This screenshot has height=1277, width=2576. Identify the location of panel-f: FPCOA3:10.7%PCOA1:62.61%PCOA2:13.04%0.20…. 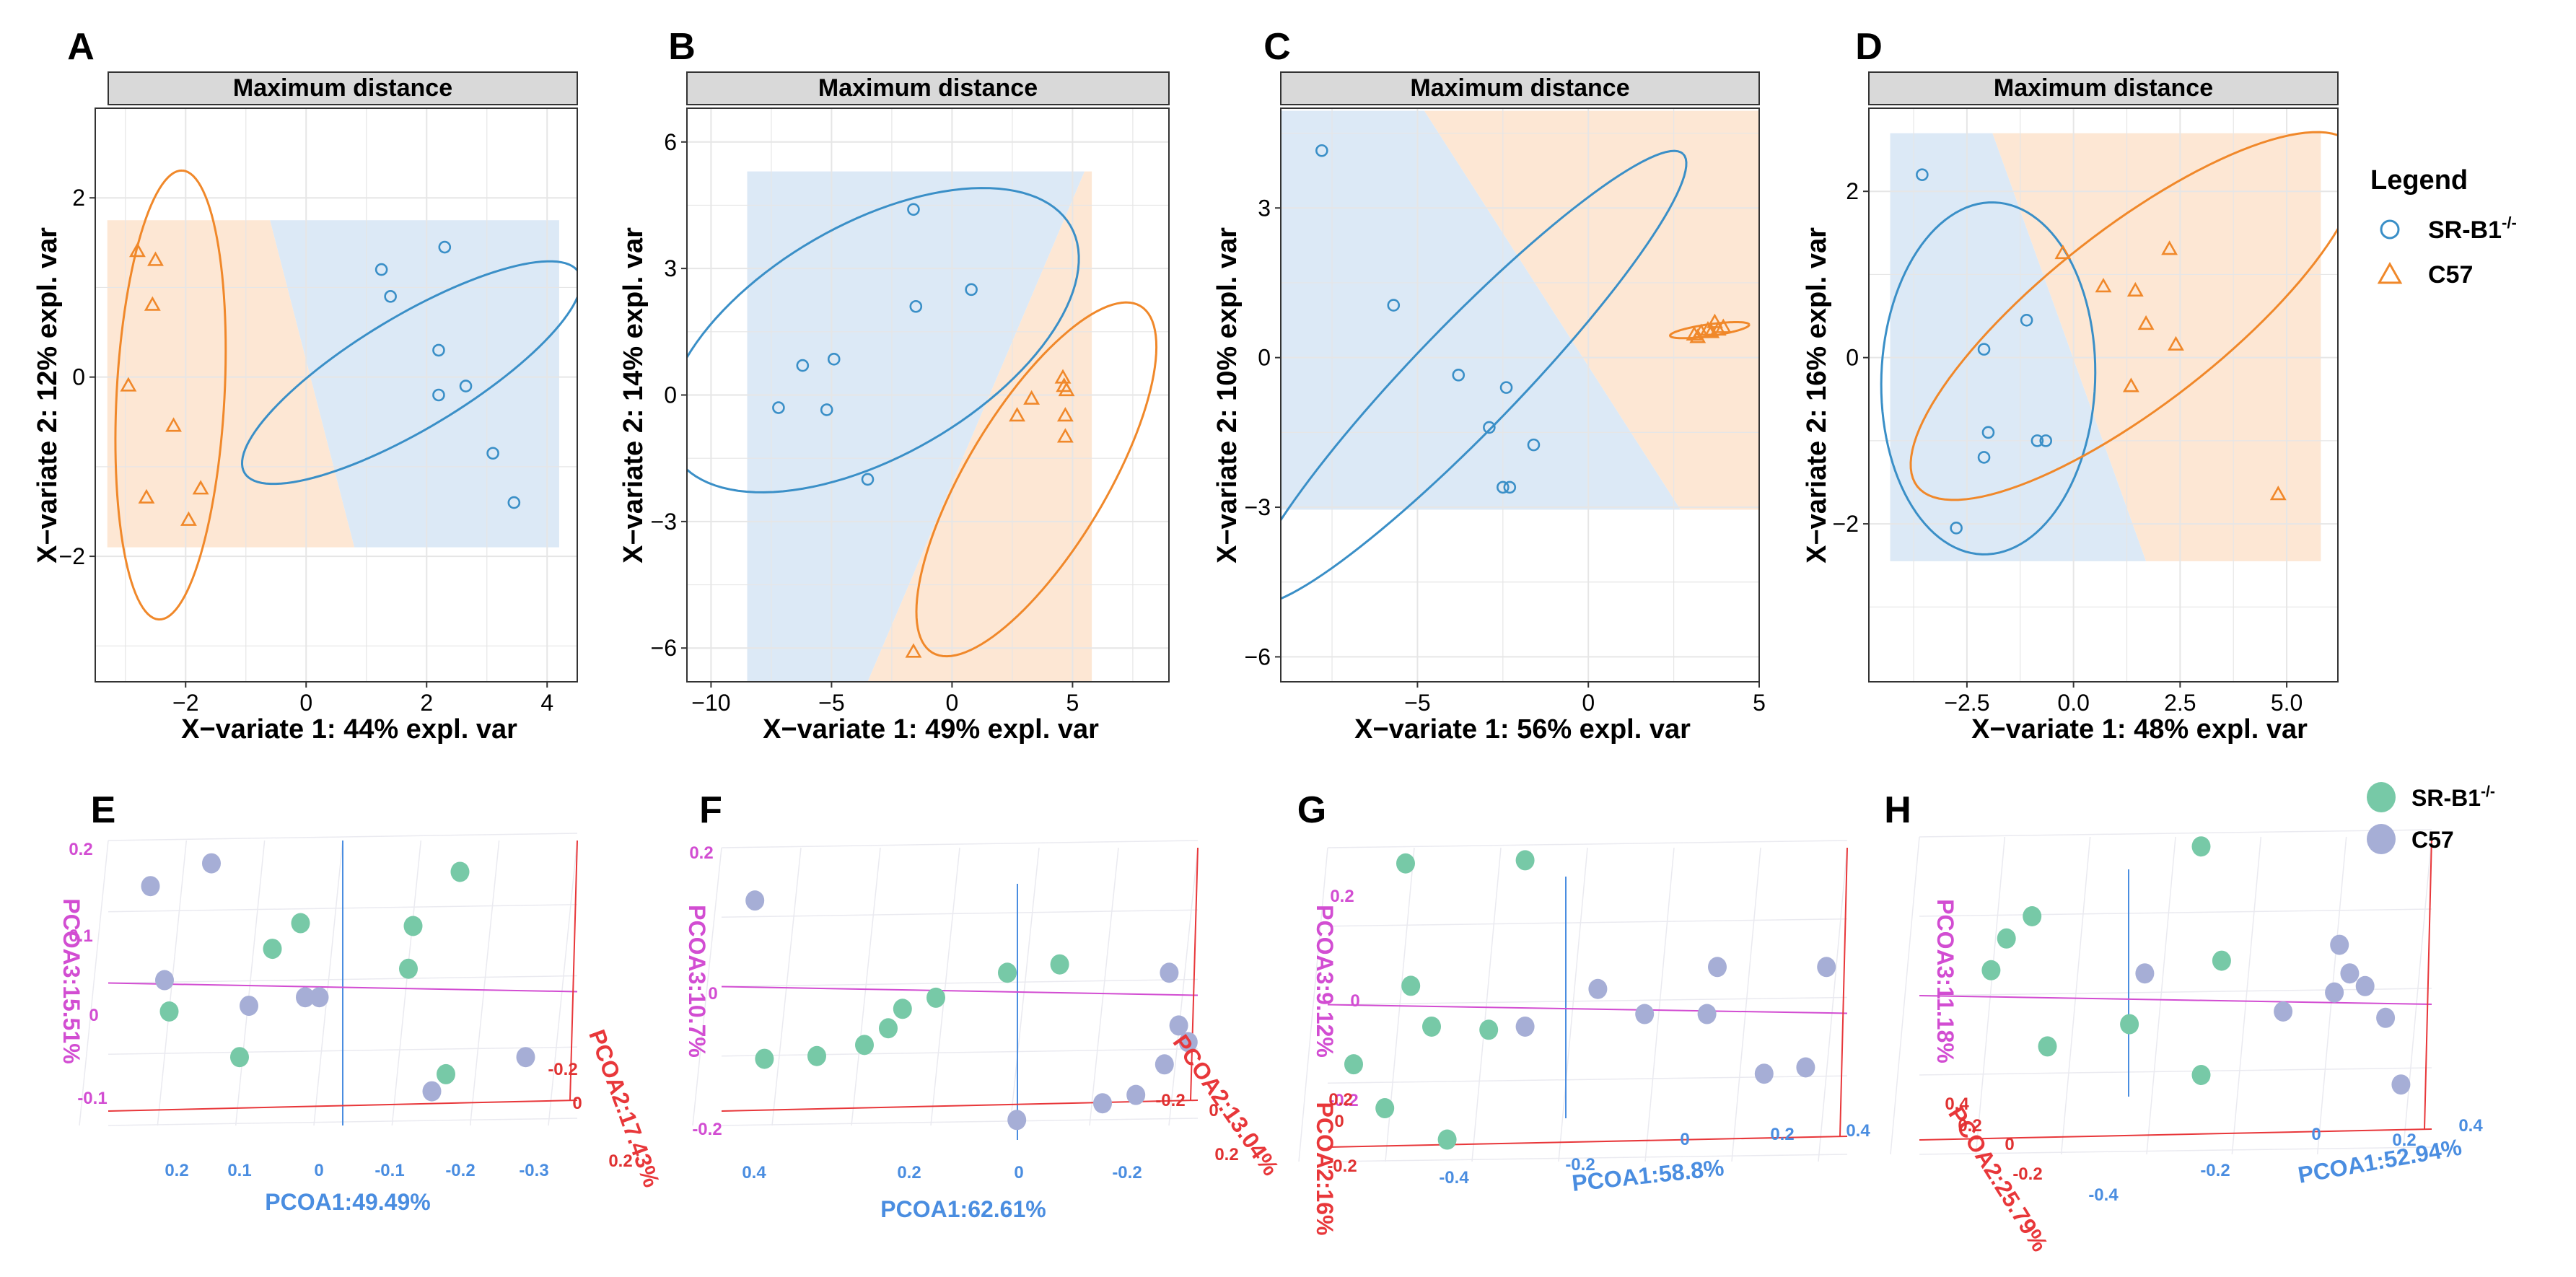
(984, 1005).